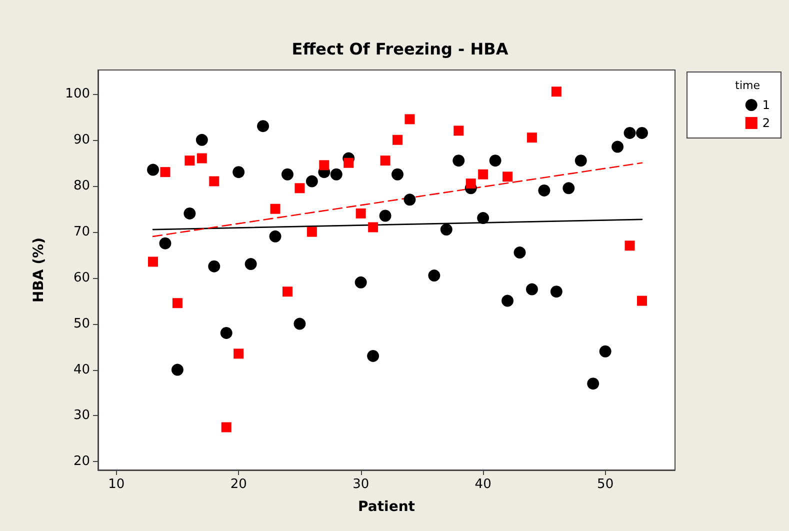 Image resolution: width=789 pixels, height=531 pixels. What do you see at coordinates (81, 140) in the screenshot?
I see `y-tick-label: 90` at bounding box center [81, 140].